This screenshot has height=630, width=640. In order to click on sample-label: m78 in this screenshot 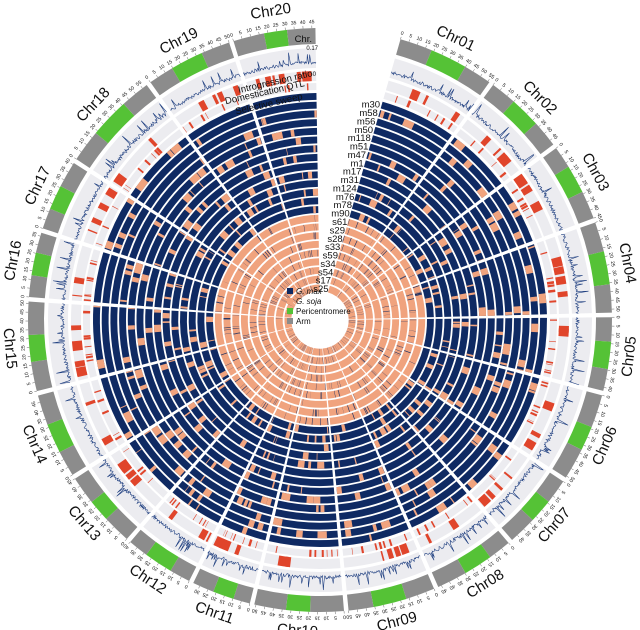, I will do `click(343, 205)`.